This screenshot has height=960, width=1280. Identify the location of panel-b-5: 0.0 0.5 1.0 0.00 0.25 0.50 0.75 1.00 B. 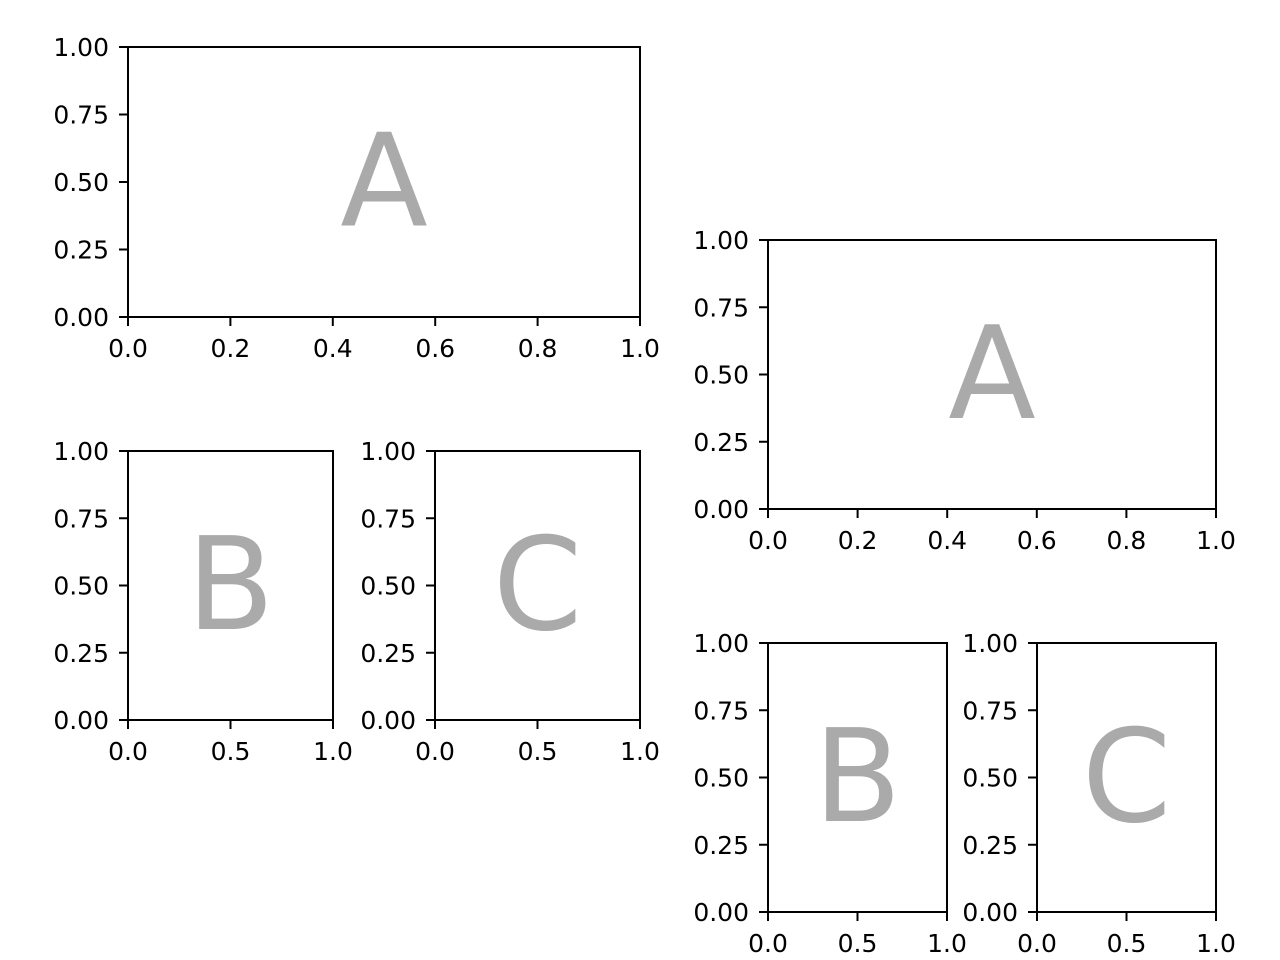
(830, 793).